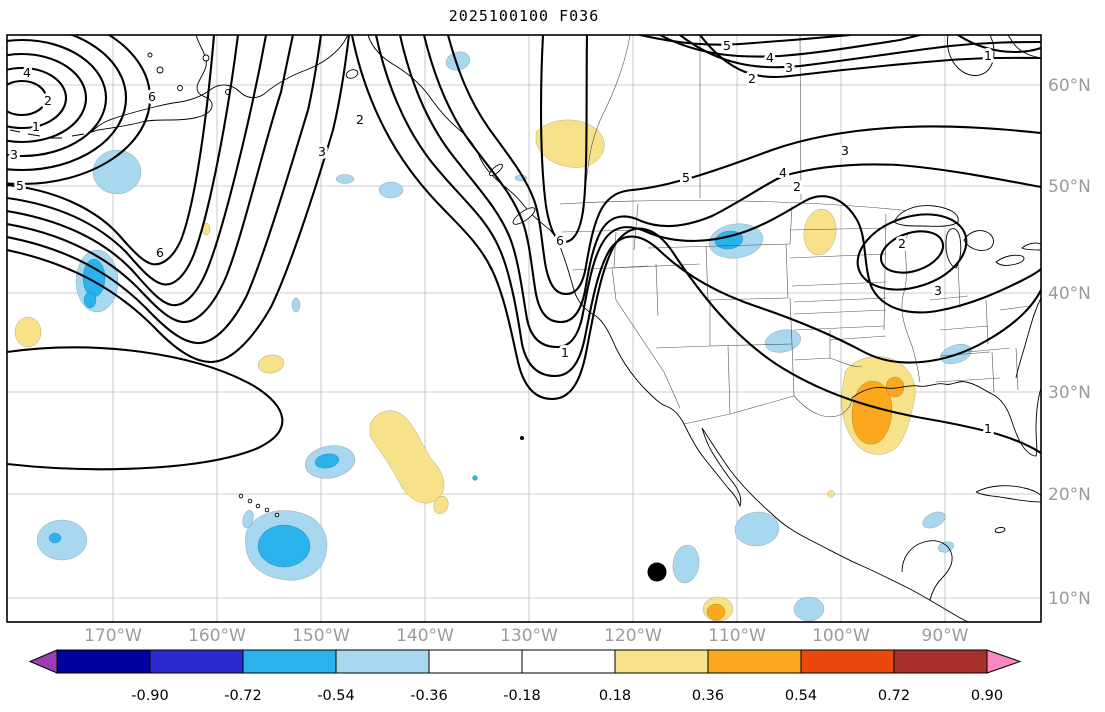  What do you see at coordinates (321, 636) in the screenshot?
I see `lon-tick-label: 150°W` at bounding box center [321, 636].